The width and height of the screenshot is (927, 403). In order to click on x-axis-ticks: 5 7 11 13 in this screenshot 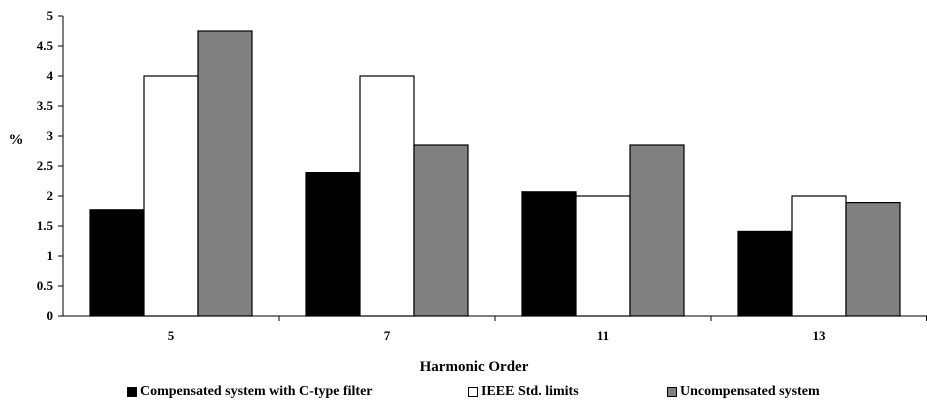, I will do `click(547, 329)`.